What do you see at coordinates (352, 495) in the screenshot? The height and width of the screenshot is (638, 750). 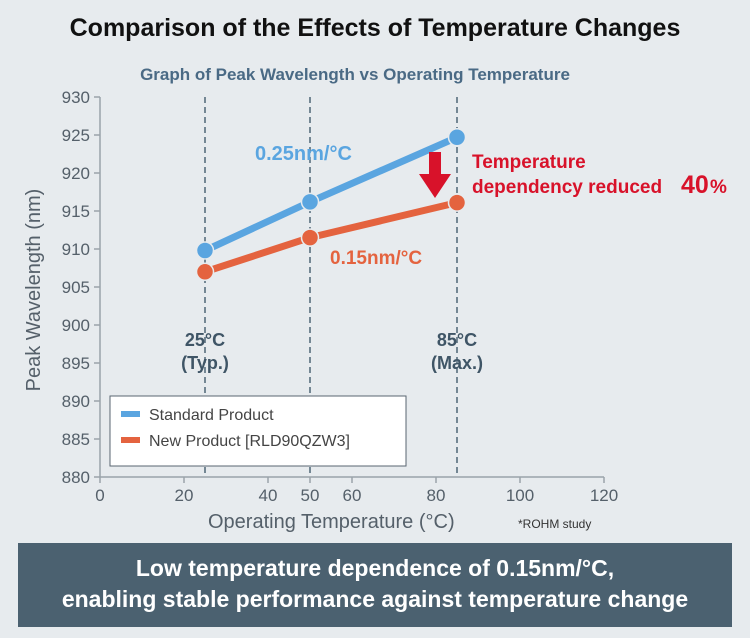 I see `x-tick-label: 60` at bounding box center [352, 495].